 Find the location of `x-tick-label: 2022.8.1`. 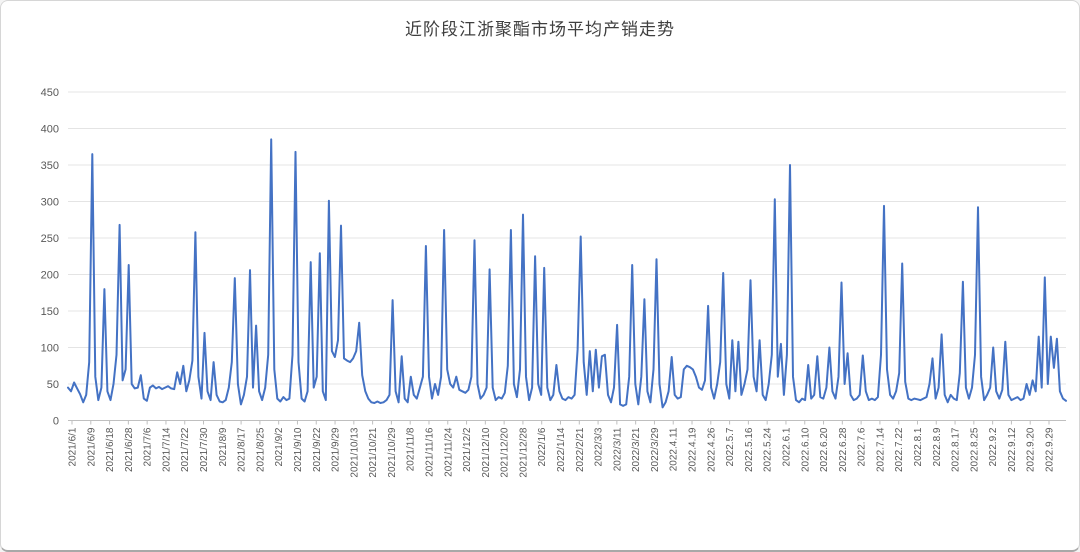

x-tick-label: 2022.8.1 is located at coordinates (918, 446).